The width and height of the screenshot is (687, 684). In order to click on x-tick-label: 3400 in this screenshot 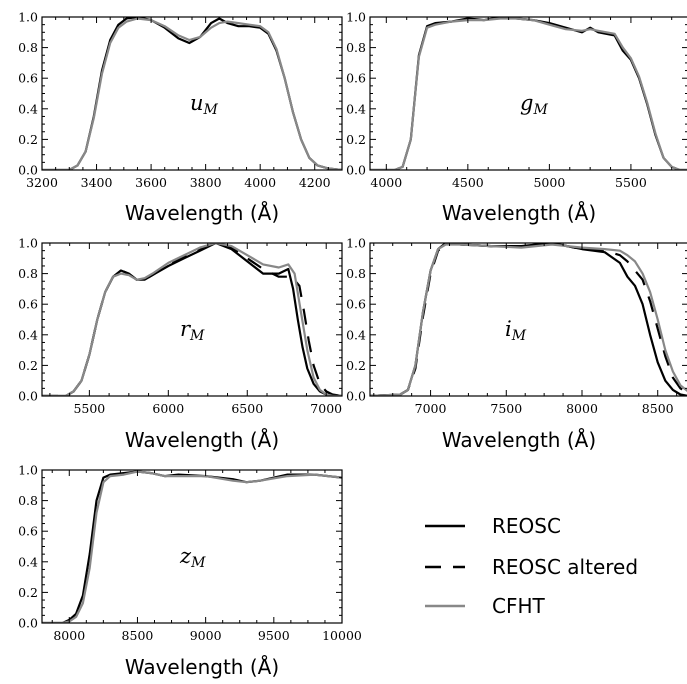, I will do `click(97, 182)`.